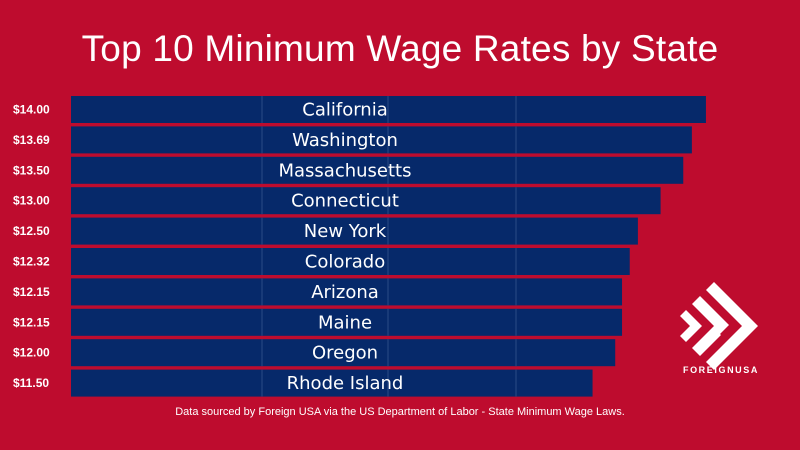 The width and height of the screenshot is (800, 450). I want to click on value-label: $13.00, so click(31, 201).